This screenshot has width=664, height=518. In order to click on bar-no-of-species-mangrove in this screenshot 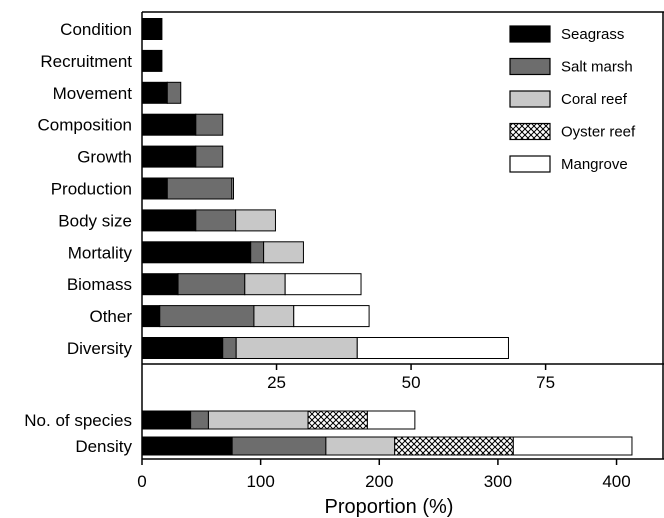, I will do `click(391, 420)`.